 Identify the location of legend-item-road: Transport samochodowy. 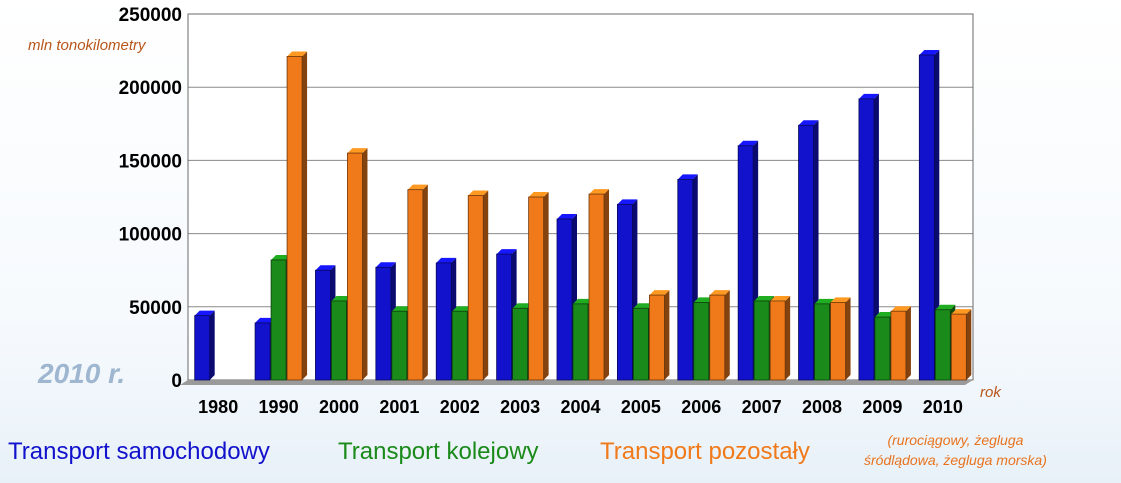
(139, 451).